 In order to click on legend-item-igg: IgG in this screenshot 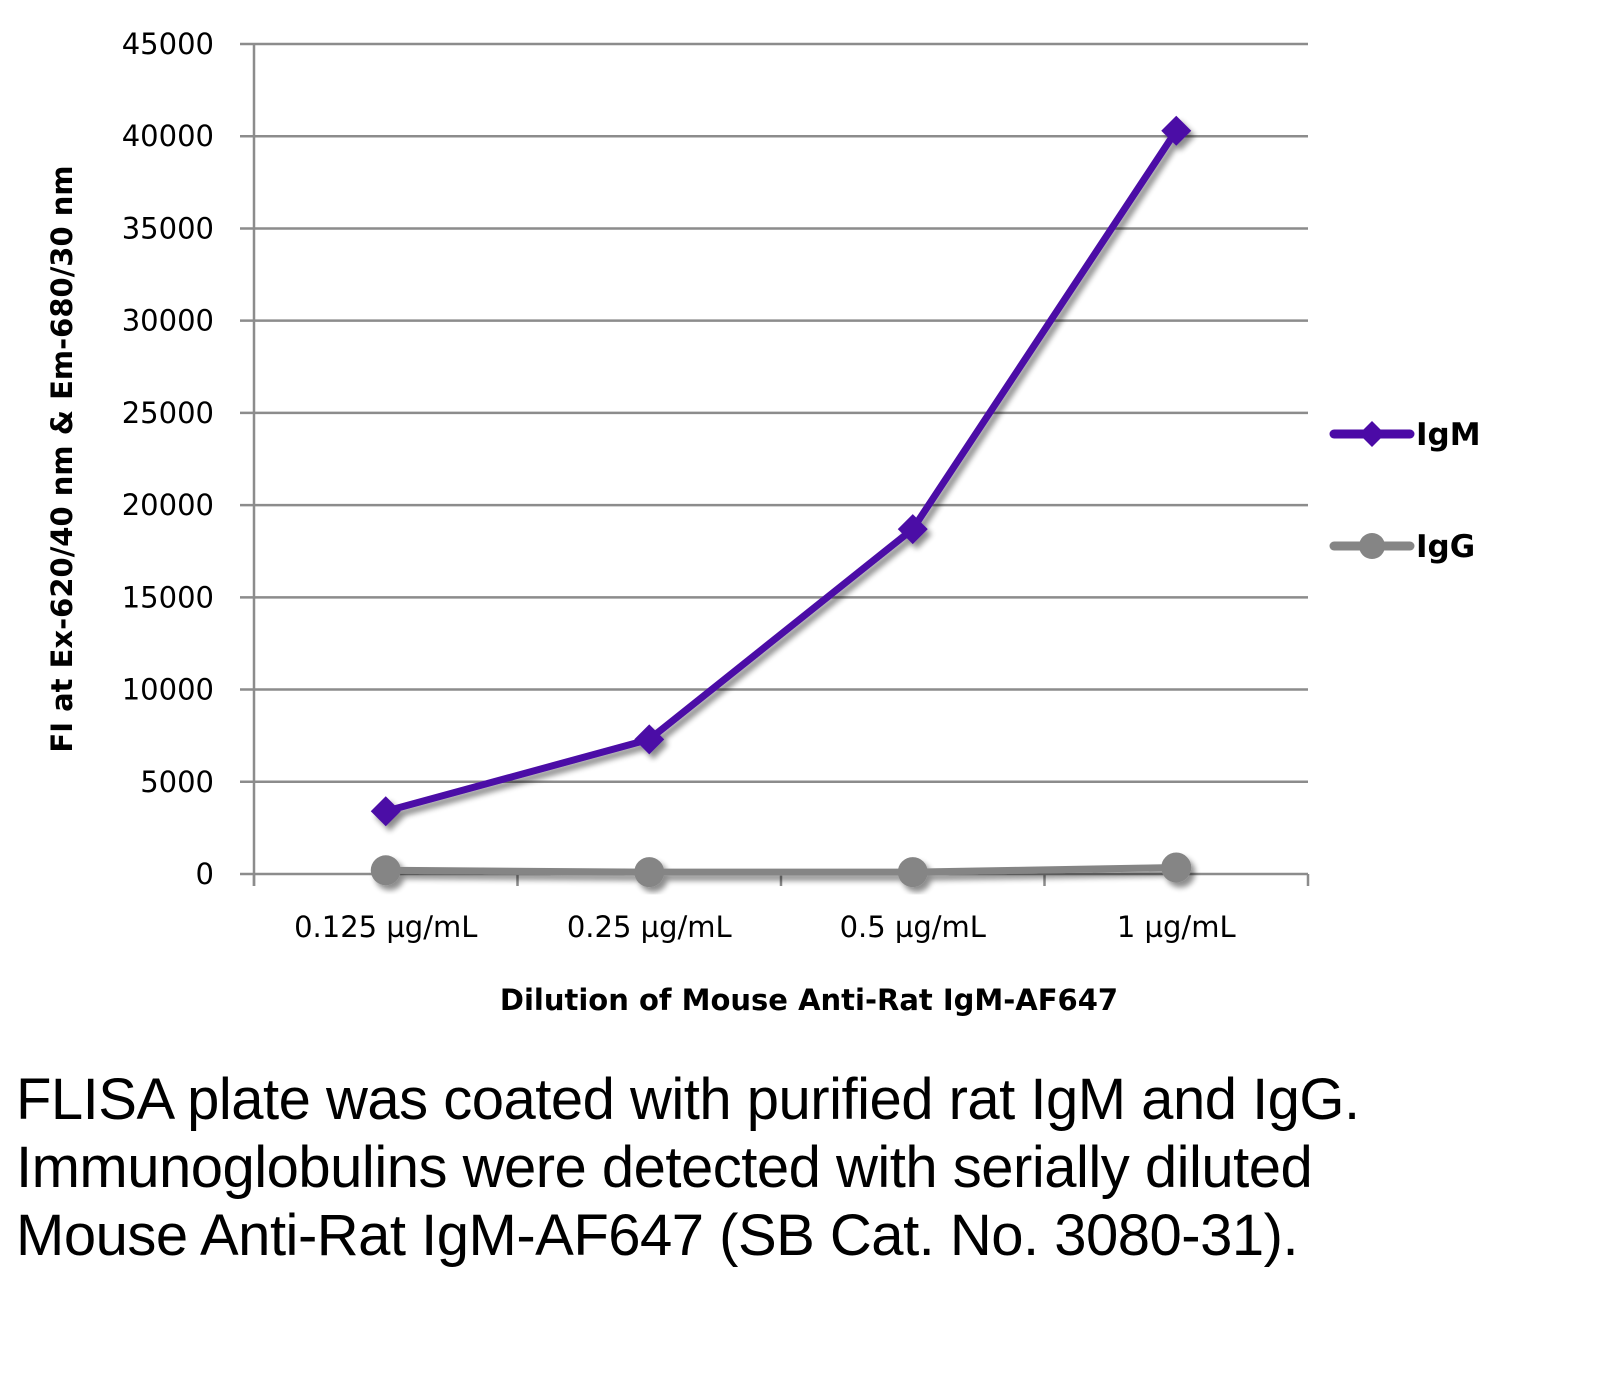, I will do `click(1402, 547)`.